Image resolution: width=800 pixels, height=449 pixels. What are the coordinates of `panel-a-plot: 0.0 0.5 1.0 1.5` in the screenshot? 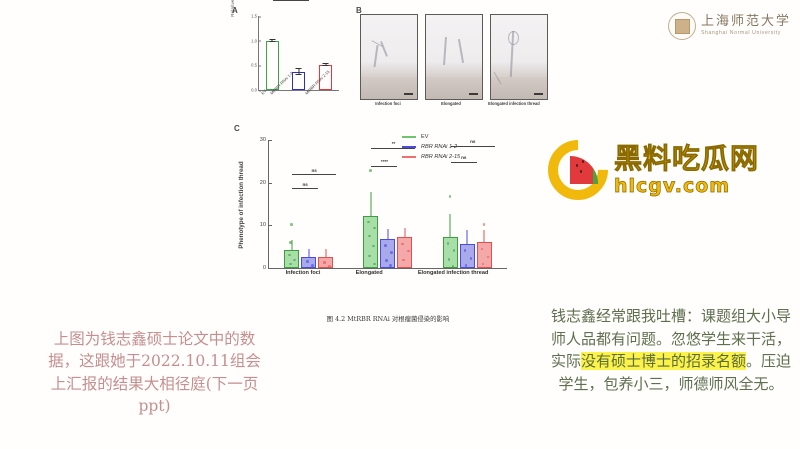 It's located at (295, 46).